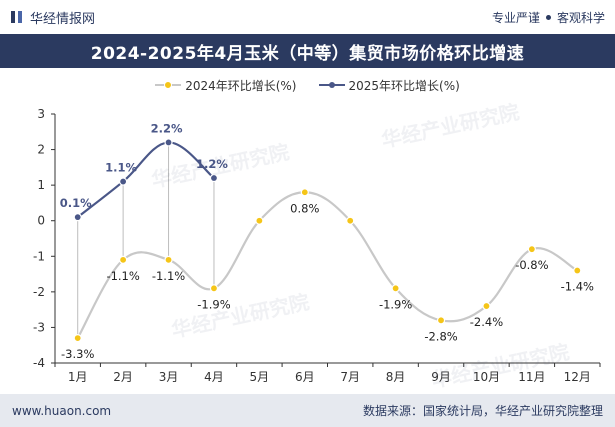 The image size is (615, 427). I want to click on brand-logo-icon, so click(17, 17).